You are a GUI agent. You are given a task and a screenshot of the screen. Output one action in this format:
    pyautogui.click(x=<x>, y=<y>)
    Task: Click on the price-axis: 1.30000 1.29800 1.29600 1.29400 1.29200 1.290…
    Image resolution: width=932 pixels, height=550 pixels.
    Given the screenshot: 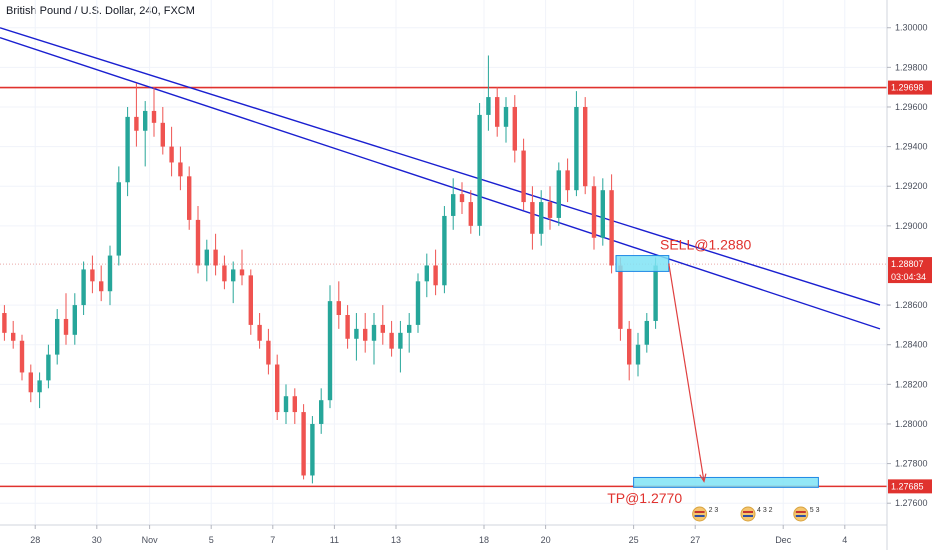 What is the action you would take?
    pyautogui.click(x=909, y=275)
    